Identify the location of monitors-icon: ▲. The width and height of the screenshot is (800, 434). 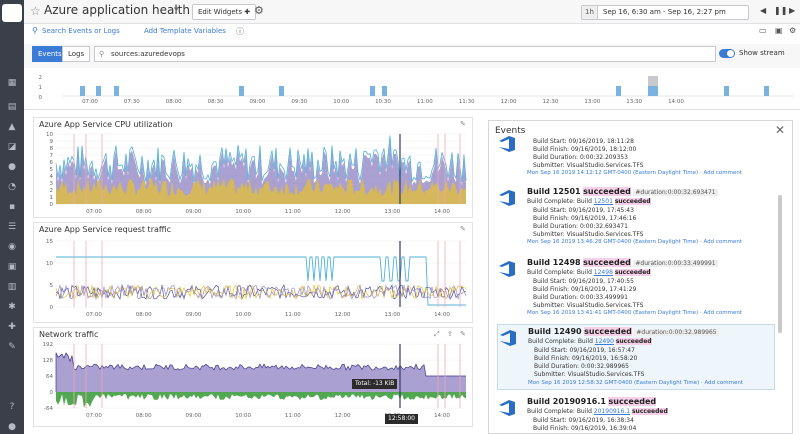
(12, 127).